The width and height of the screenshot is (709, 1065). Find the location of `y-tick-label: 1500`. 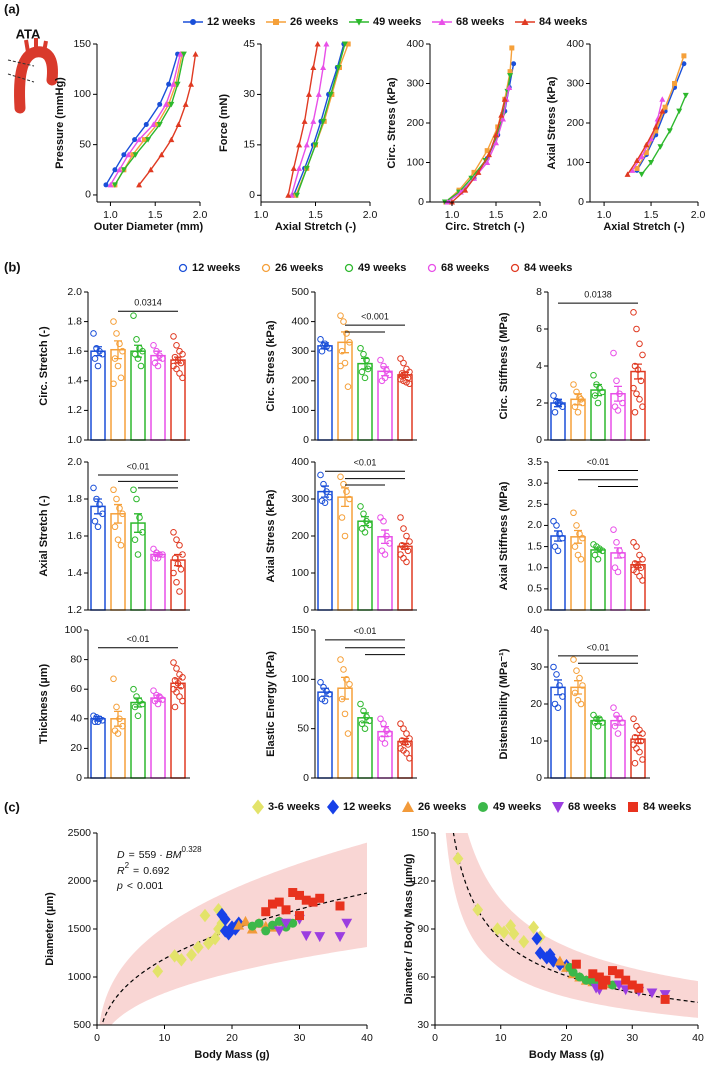

y-tick-label: 1500 is located at coordinates (80, 929).